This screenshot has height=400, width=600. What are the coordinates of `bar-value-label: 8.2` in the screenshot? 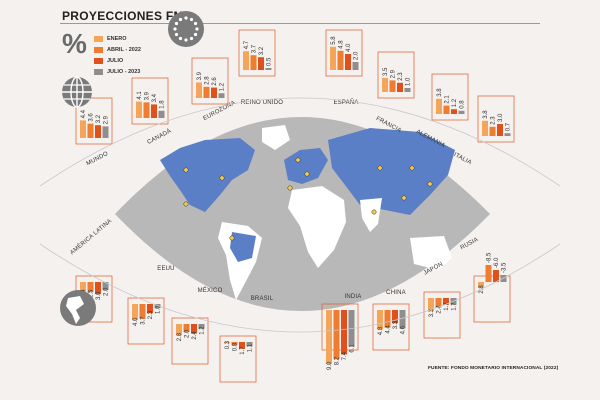 It's located at (338, 360).